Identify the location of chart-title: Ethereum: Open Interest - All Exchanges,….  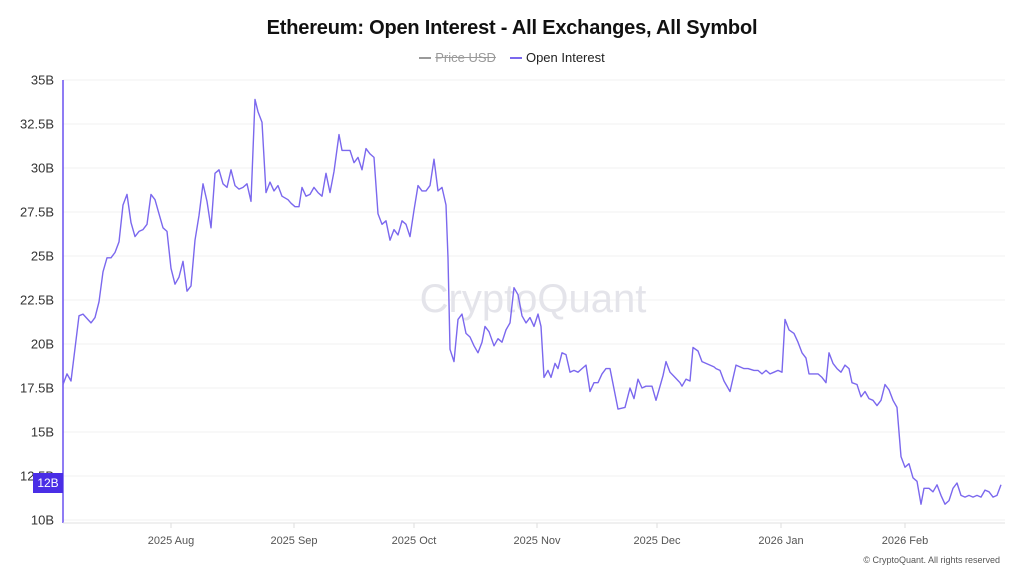
(512, 28).